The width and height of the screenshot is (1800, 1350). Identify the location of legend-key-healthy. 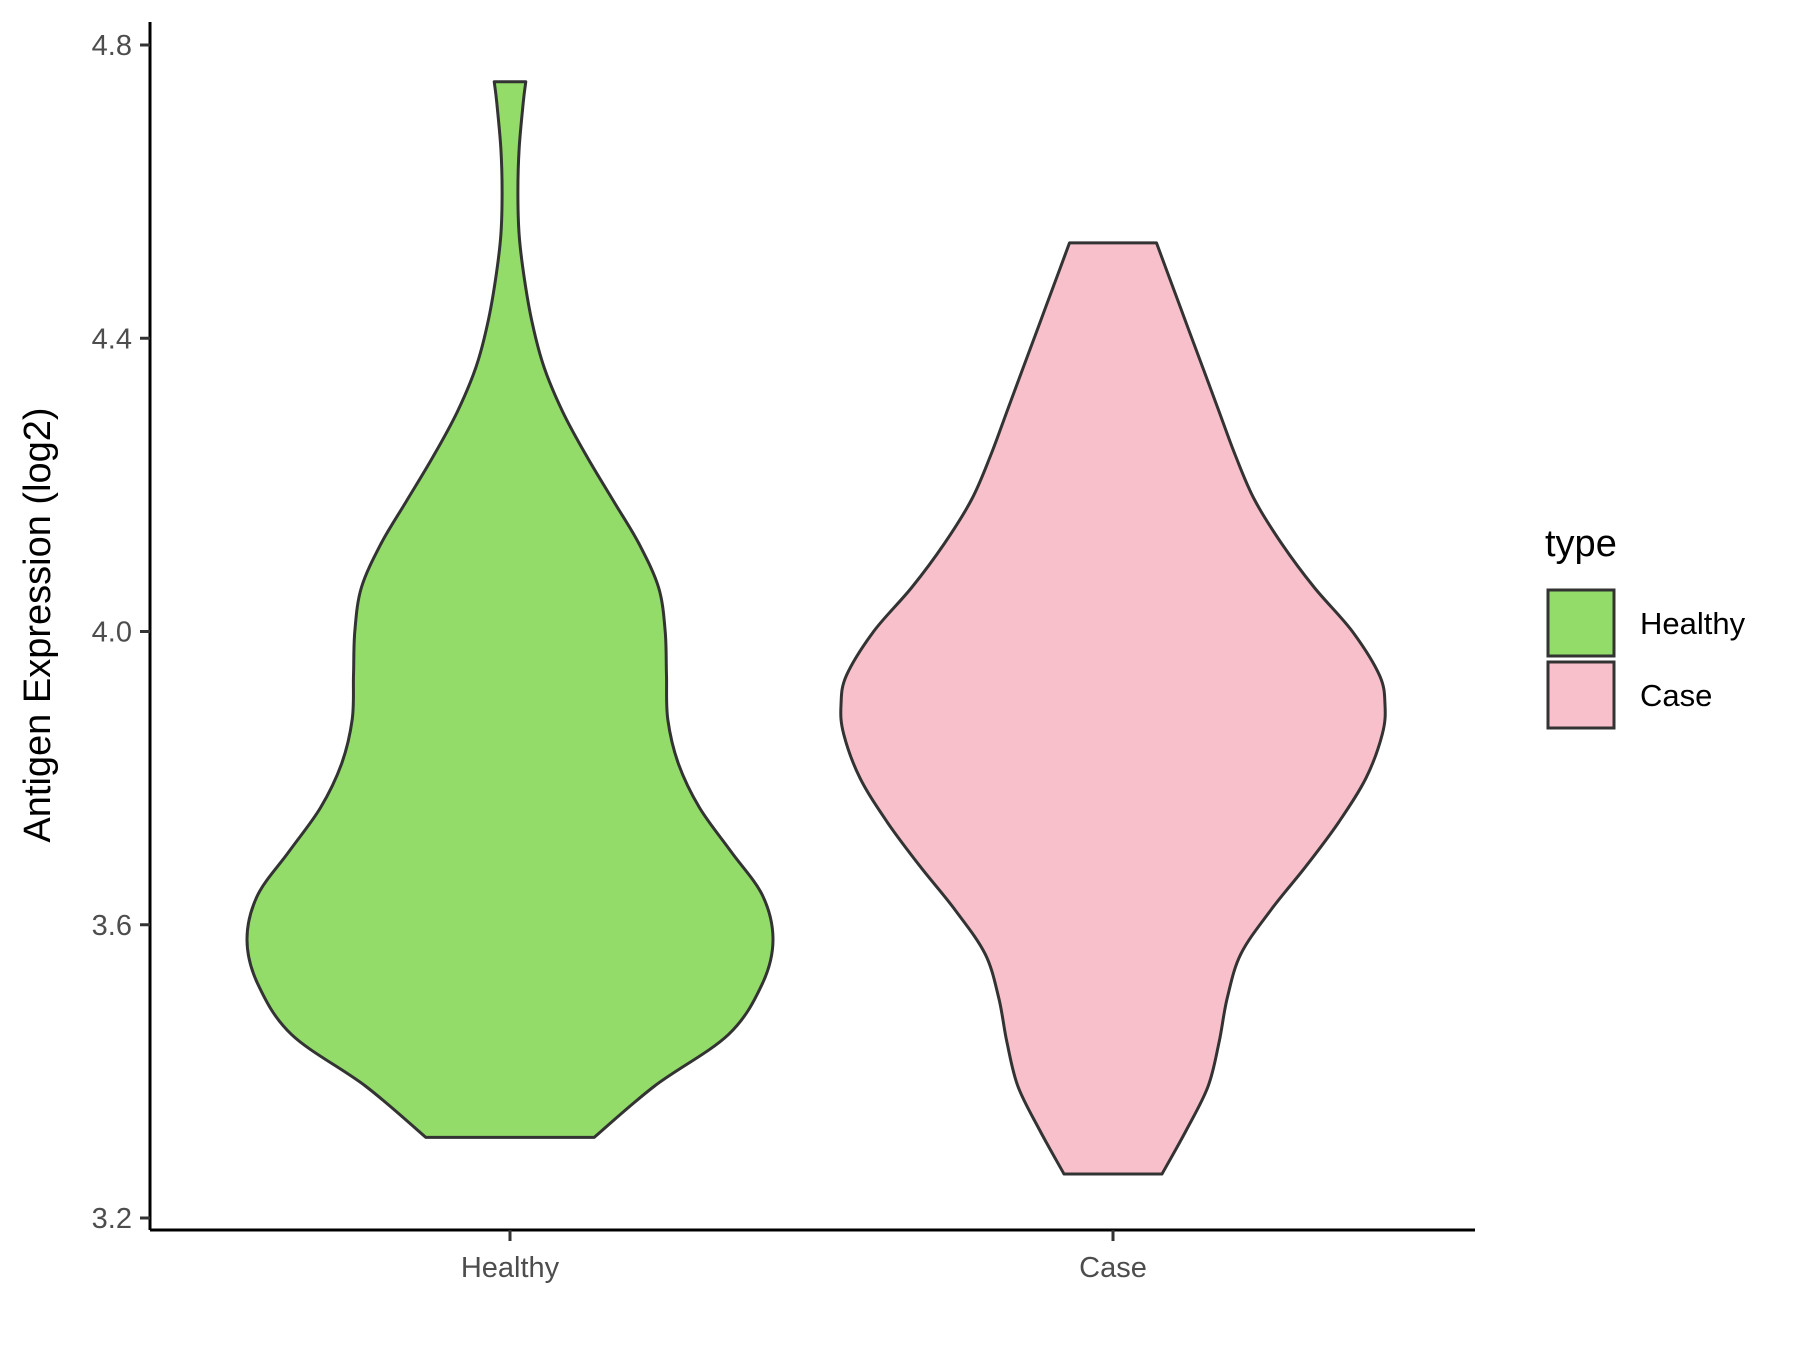
(1581, 623).